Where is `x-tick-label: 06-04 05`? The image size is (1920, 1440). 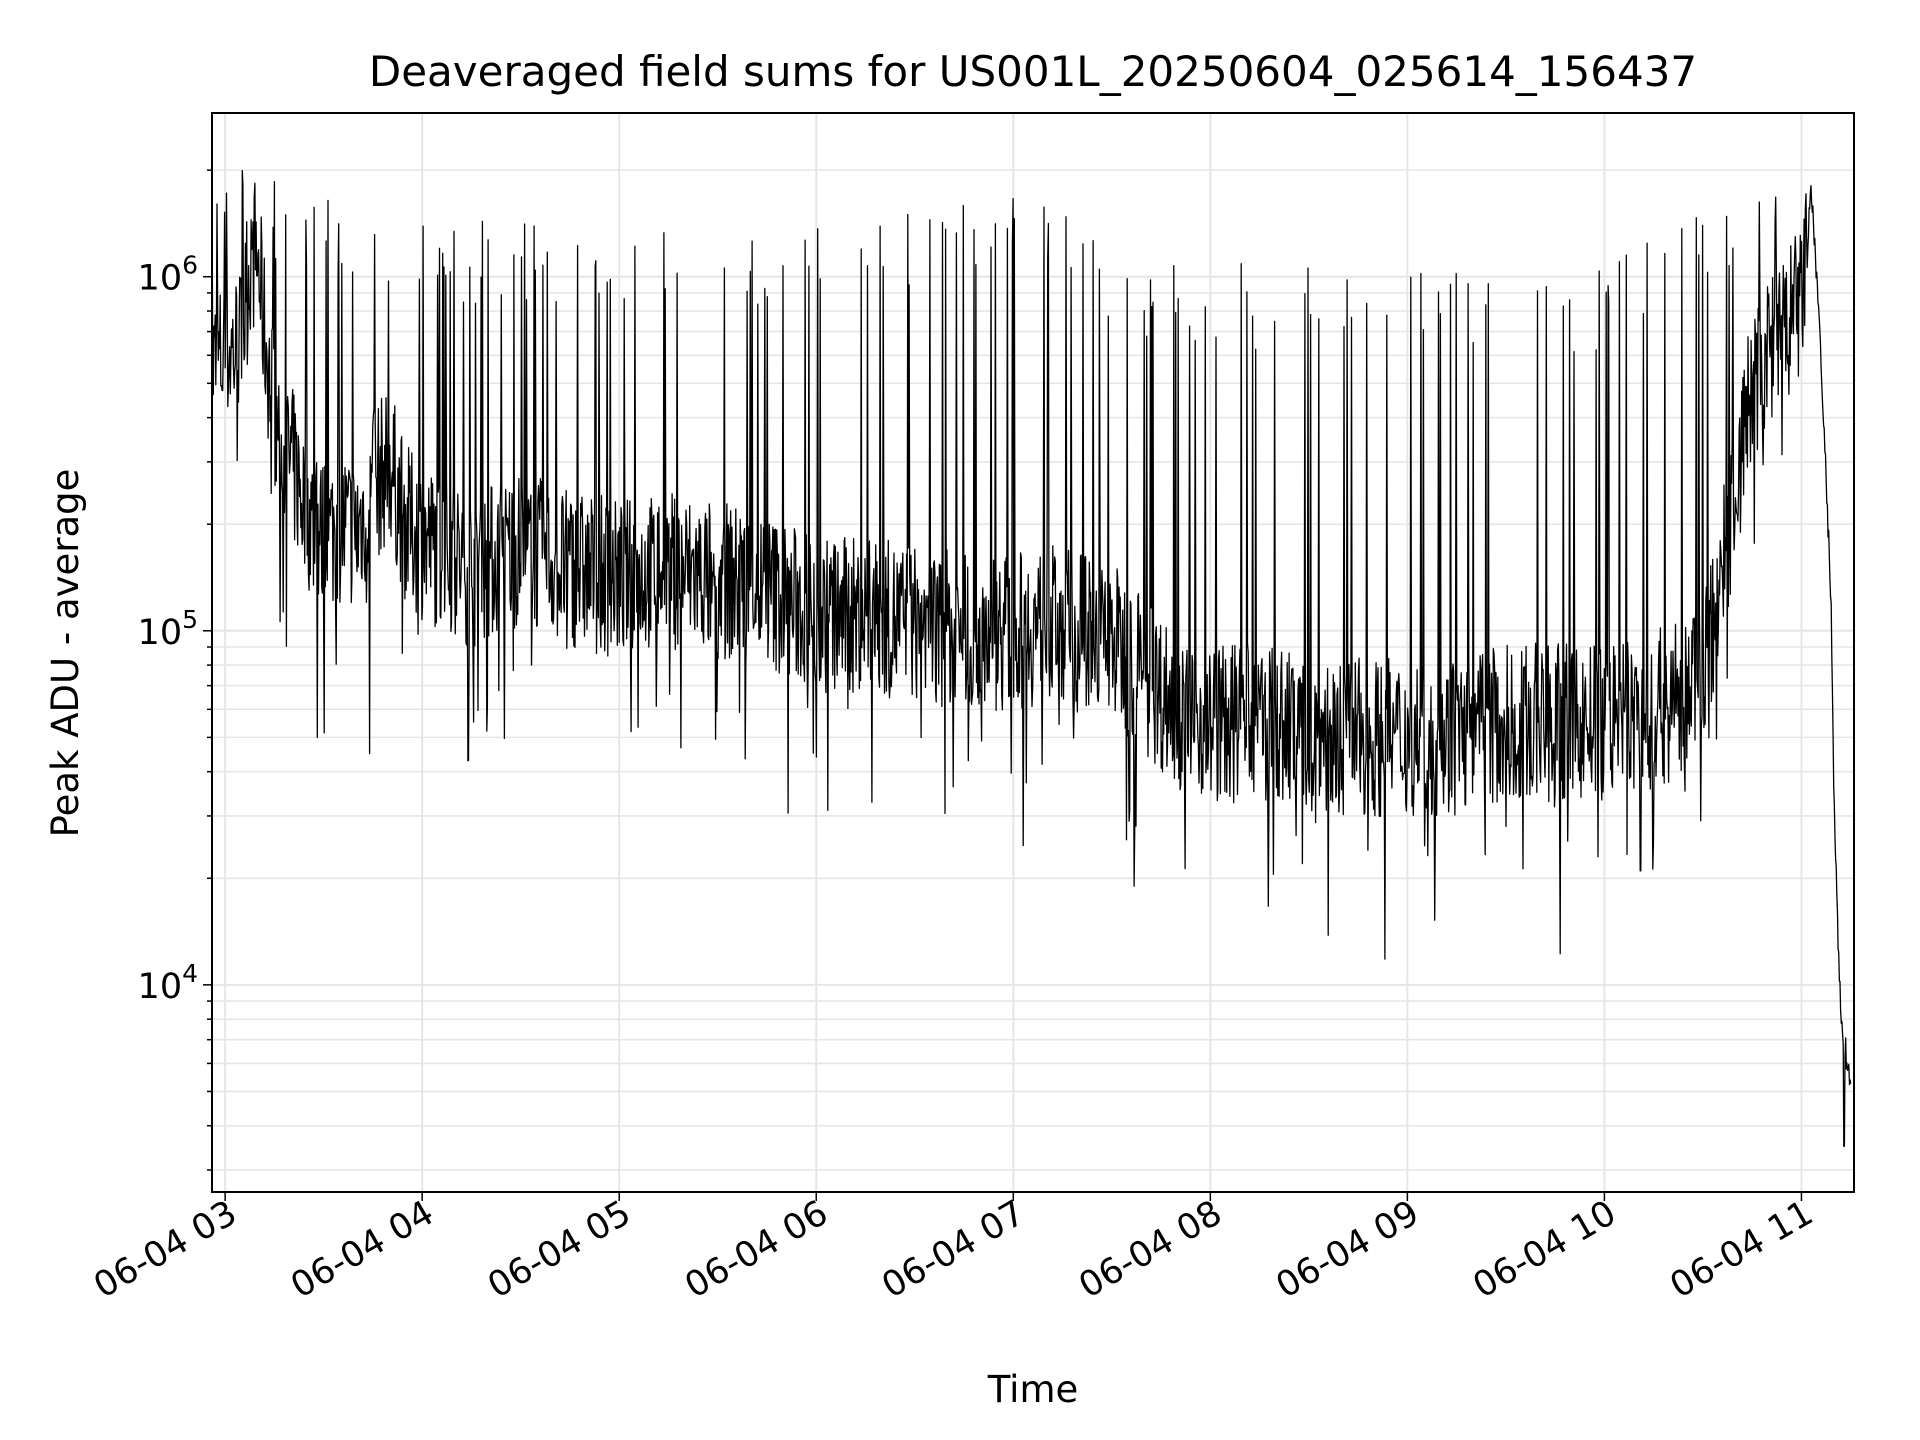 x-tick-label: 06-04 05 is located at coordinates (559, 1249).